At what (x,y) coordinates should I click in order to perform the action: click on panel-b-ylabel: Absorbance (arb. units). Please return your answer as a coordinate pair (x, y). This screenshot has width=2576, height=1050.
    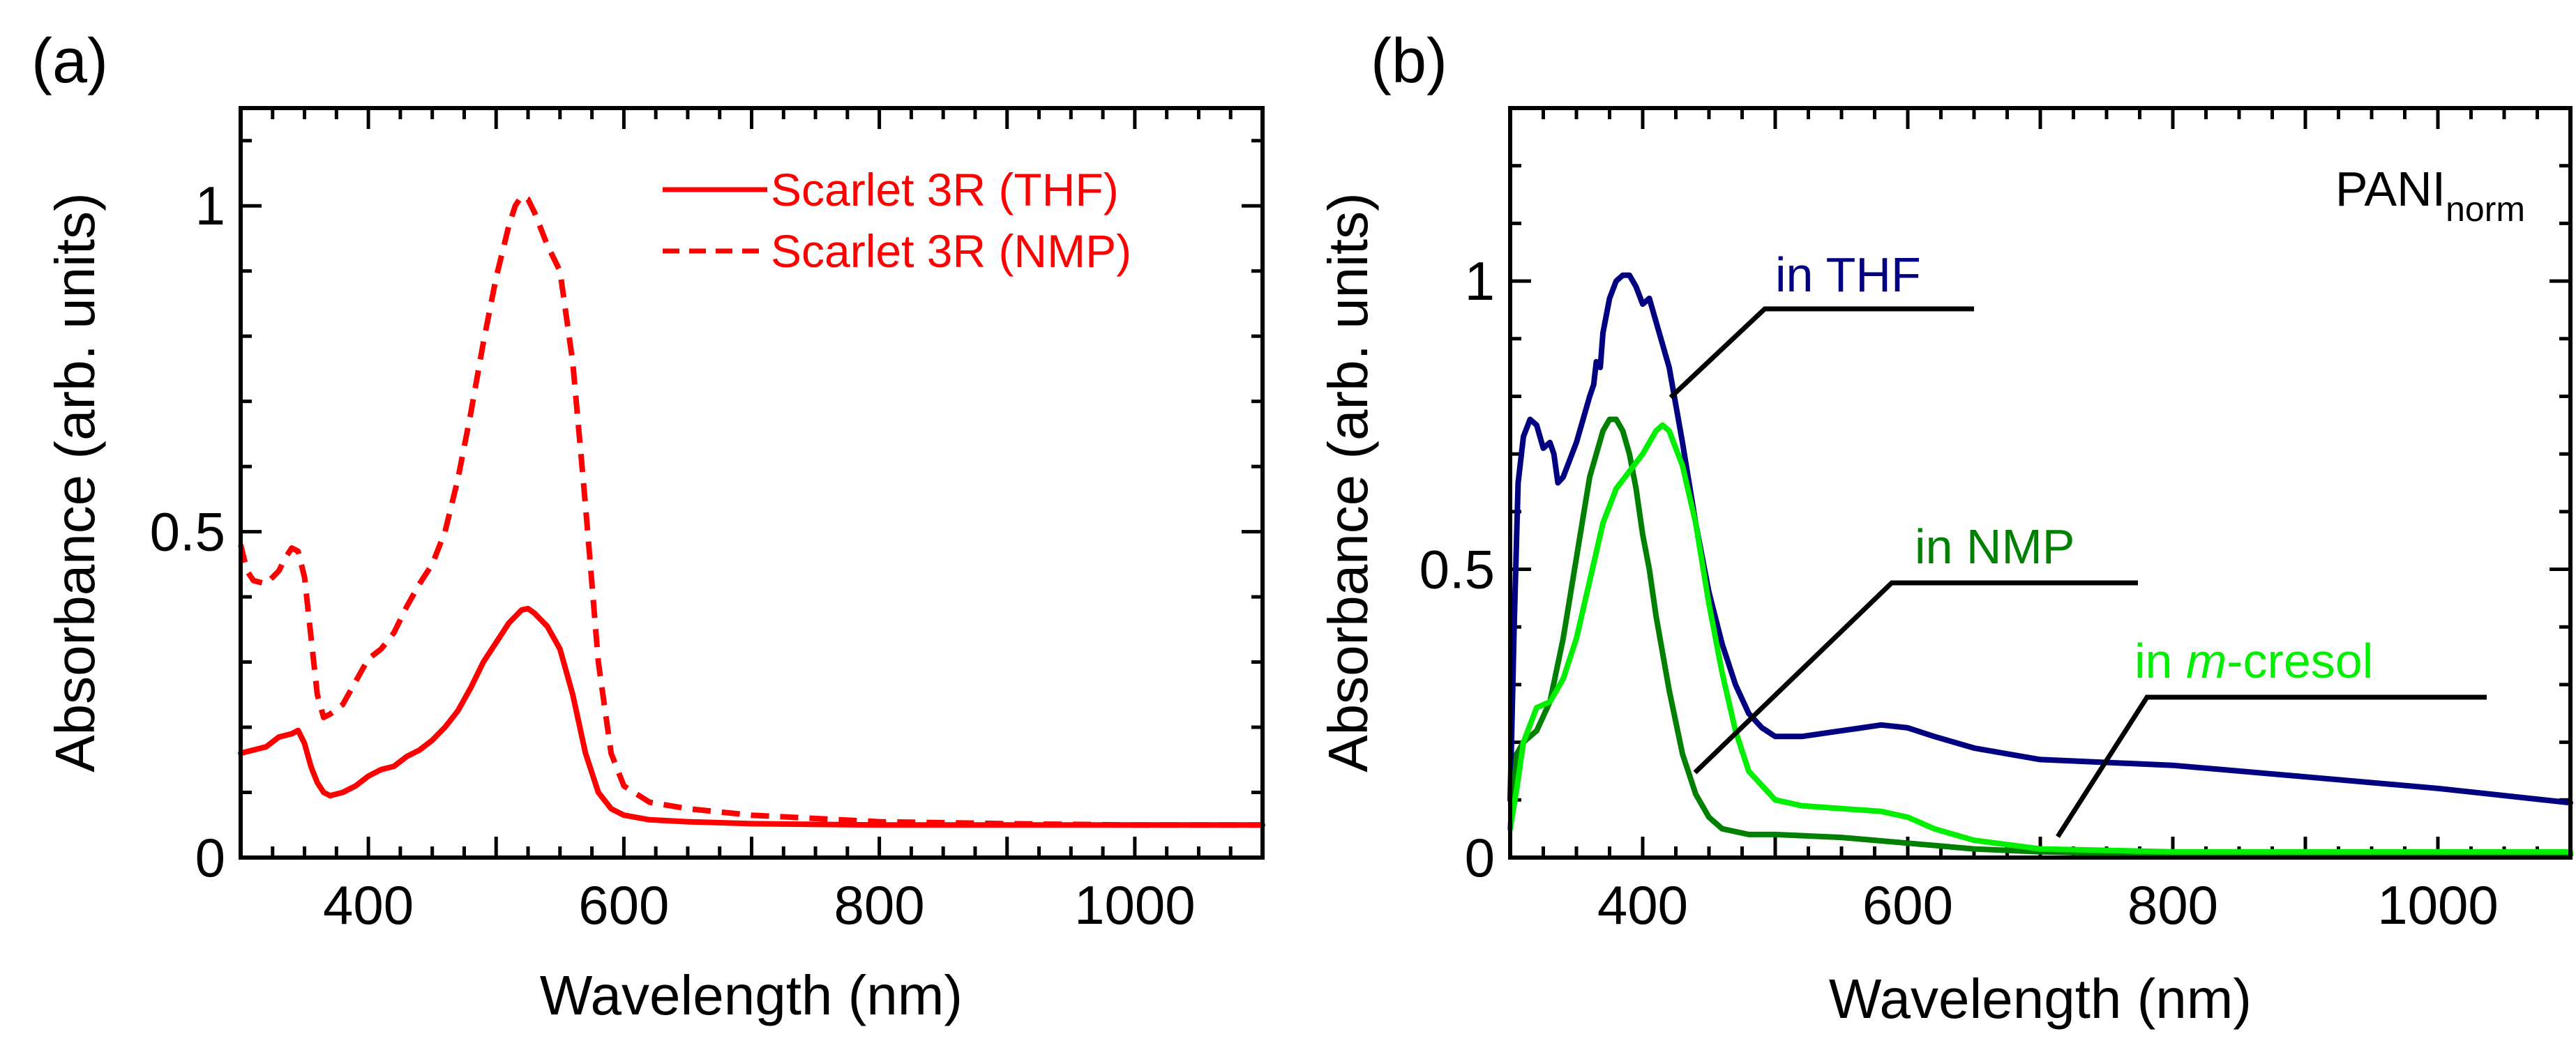
    Looking at the image, I should click on (1348, 483).